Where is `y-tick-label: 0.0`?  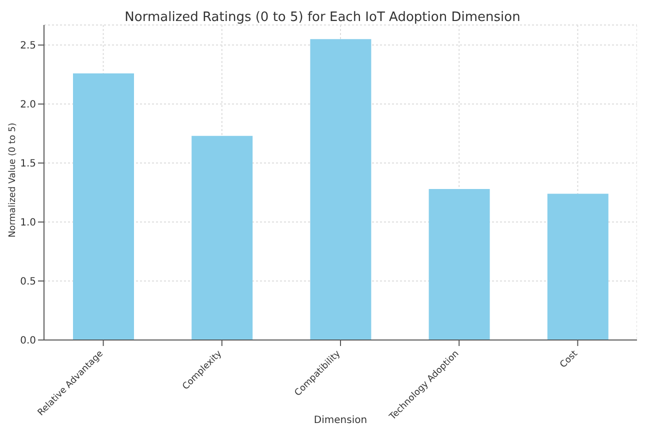
y-tick-label: 0.0 is located at coordinates (28, 341).